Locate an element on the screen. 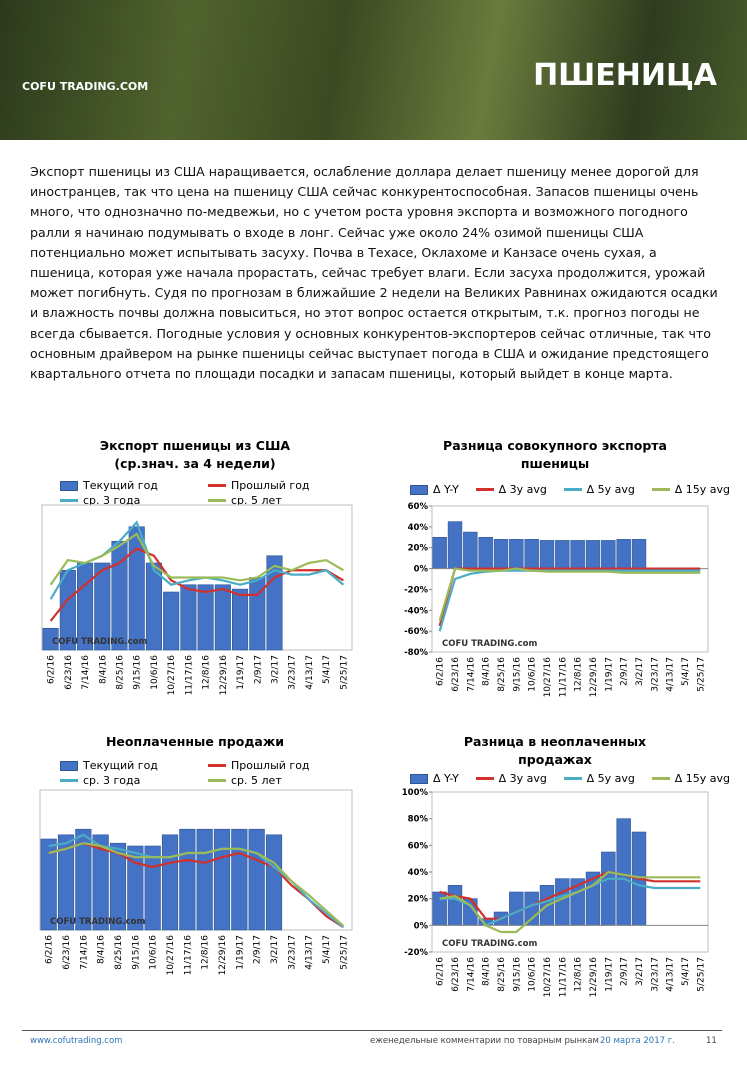 Image resolution: width=747 pixels, height=1066 pixels. legend-item: Текущий год is located at coordinates (134, 485).